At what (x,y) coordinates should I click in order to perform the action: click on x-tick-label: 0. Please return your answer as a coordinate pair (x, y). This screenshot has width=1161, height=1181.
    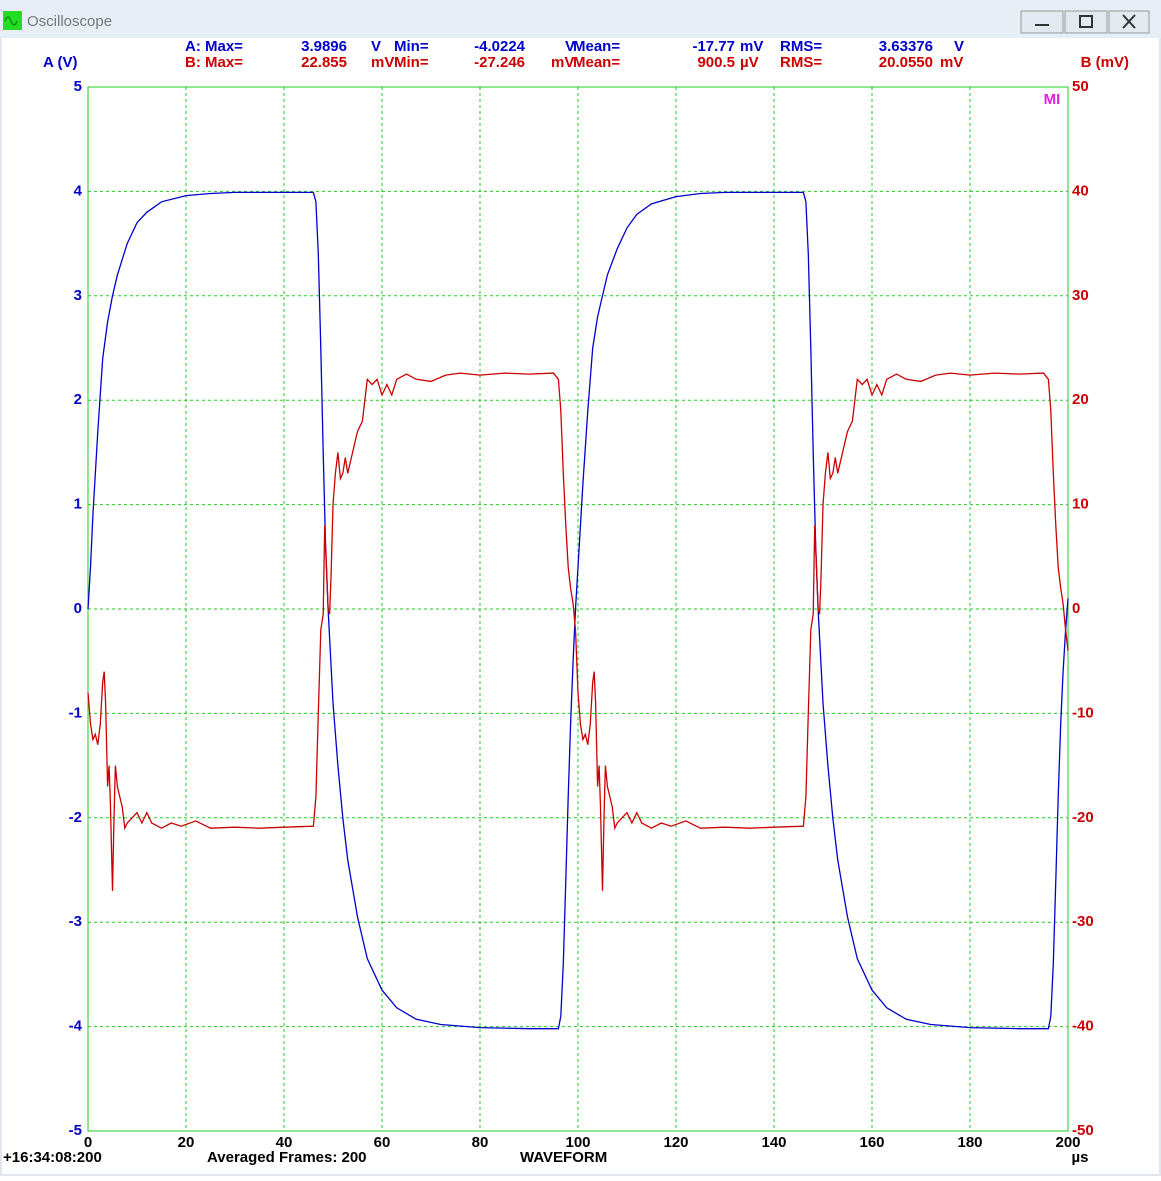
    Looking at the image, I should click on (88, 1142).